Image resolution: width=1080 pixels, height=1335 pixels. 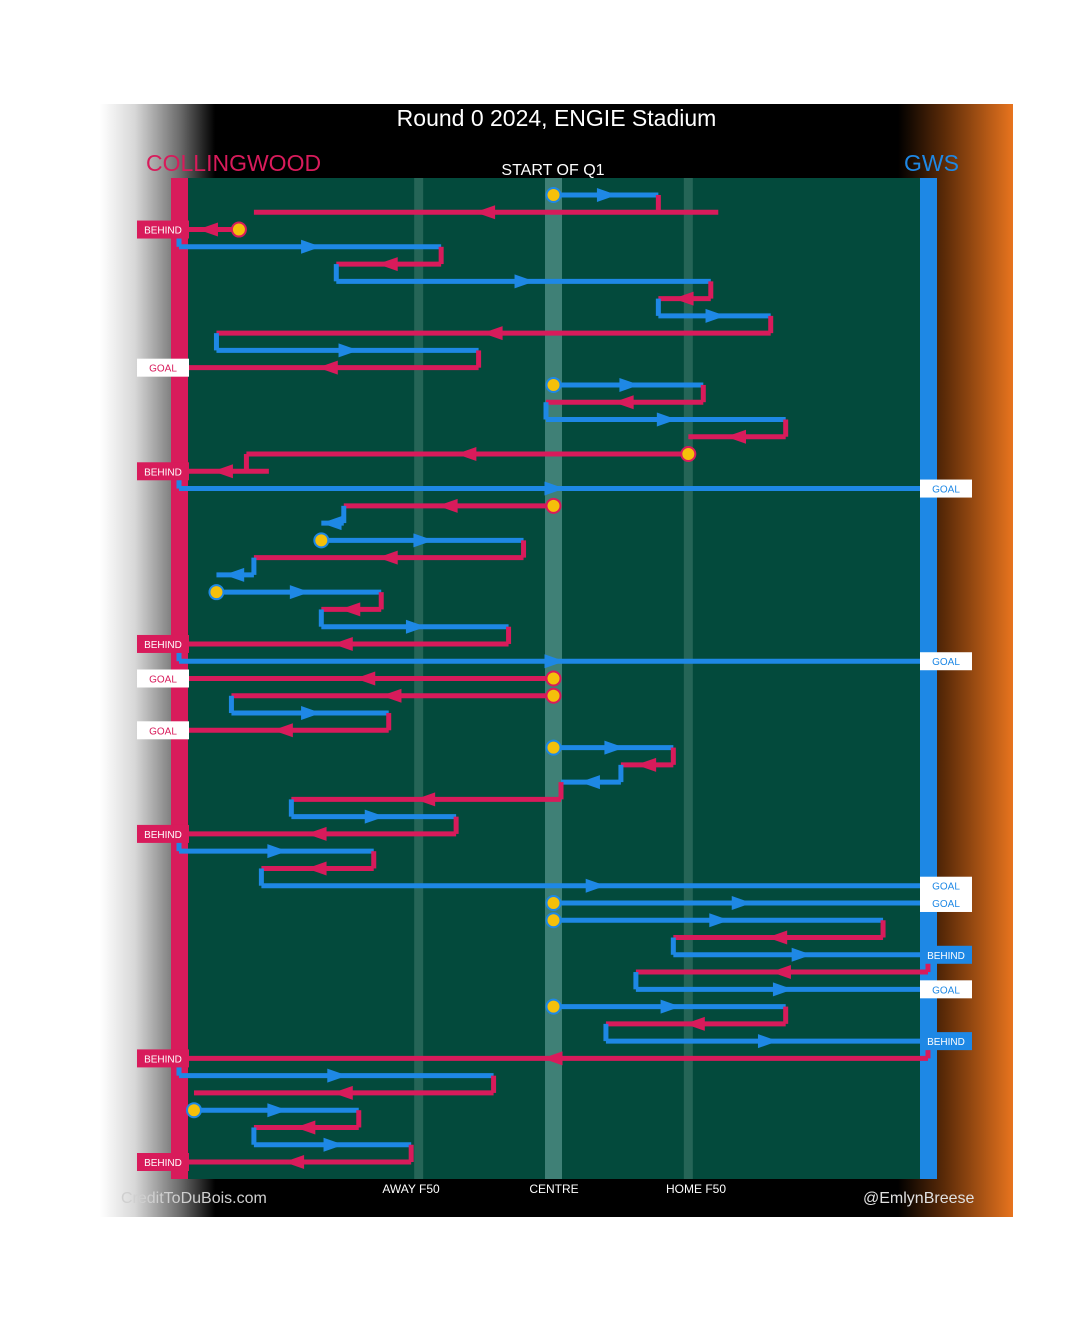 What do you see at coordinates (234, 163) in the screenshot?
I see `team-left-name: COLLINGWOOD` at bounding box center [234, 163].